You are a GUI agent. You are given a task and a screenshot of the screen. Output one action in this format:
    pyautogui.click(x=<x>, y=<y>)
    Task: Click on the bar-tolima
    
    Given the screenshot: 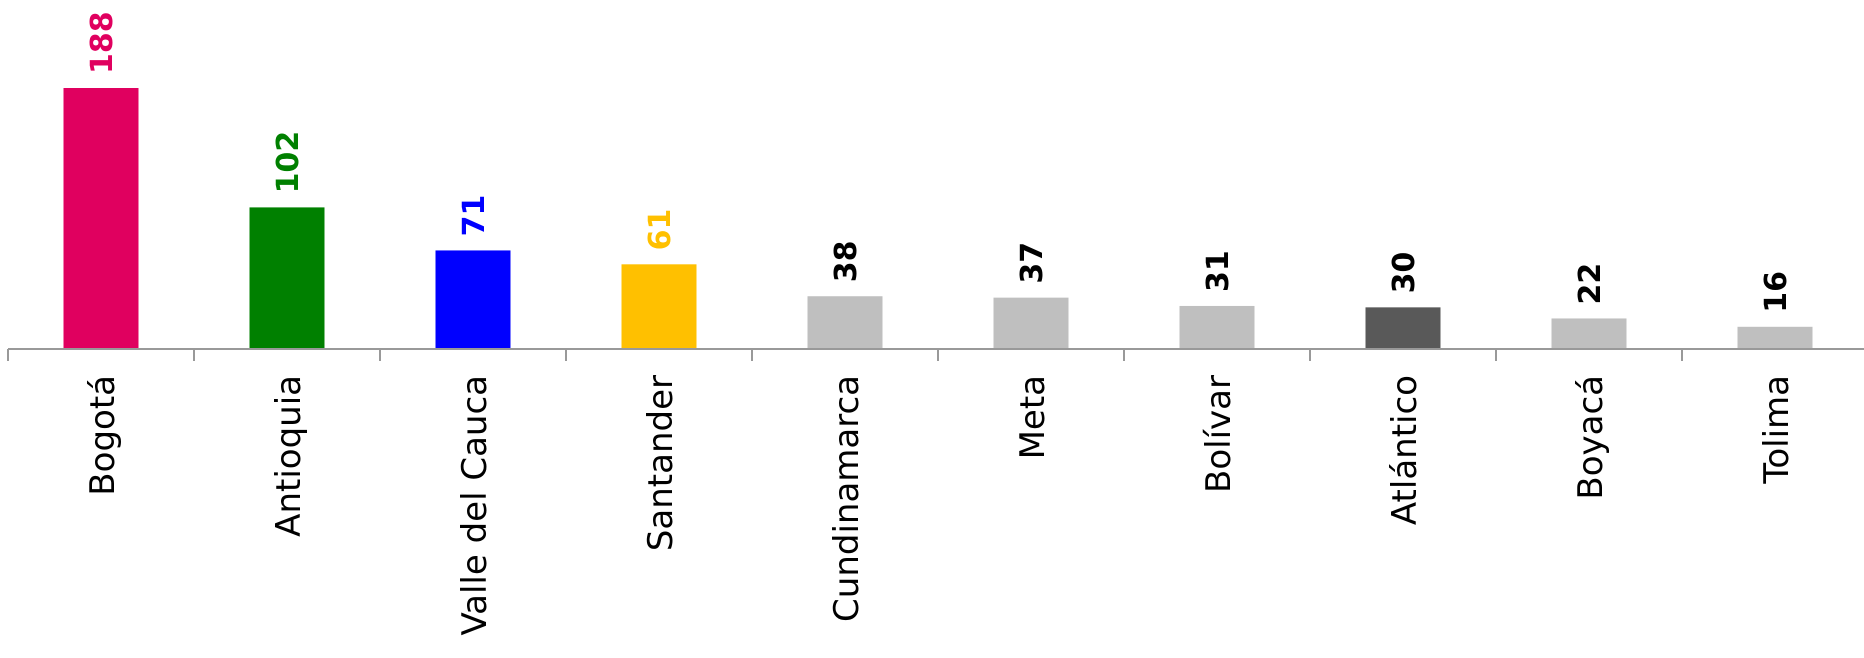 What is the action you would take?
    pyautogui.click(x=1775, y=337)
    